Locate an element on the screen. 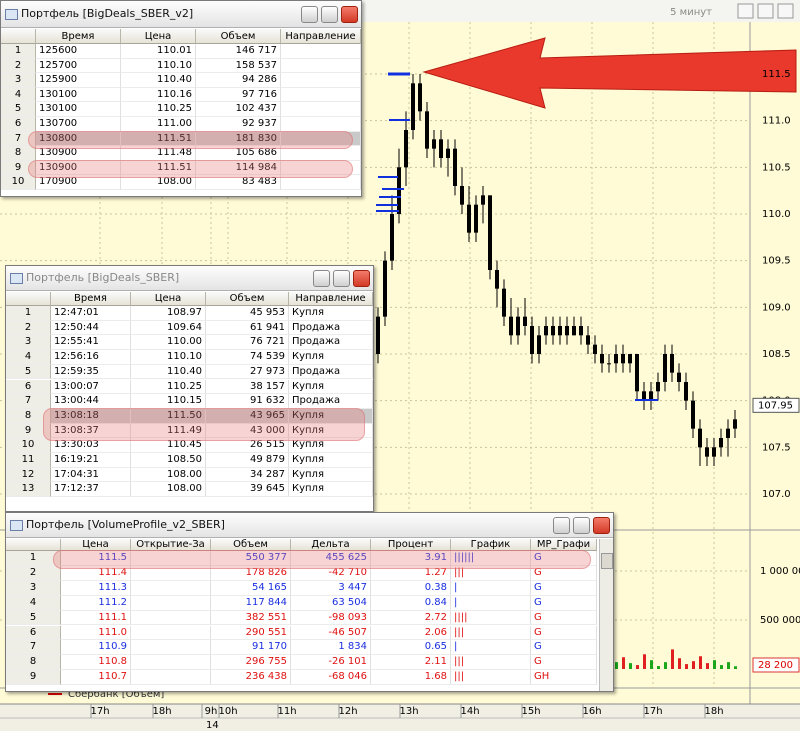  table-cell: 125700 is located at coordinates (78, 66).